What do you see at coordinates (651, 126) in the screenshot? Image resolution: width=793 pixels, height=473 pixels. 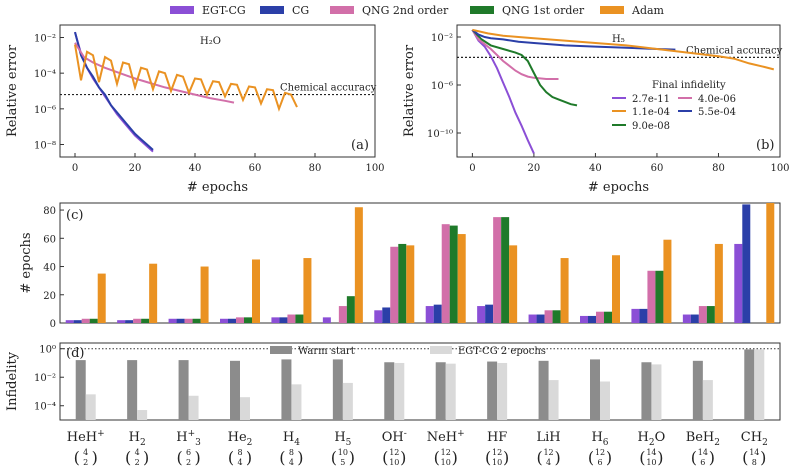 I see `infidelity-legend-label: 9.0e-08` at bounding box center [651, 126].